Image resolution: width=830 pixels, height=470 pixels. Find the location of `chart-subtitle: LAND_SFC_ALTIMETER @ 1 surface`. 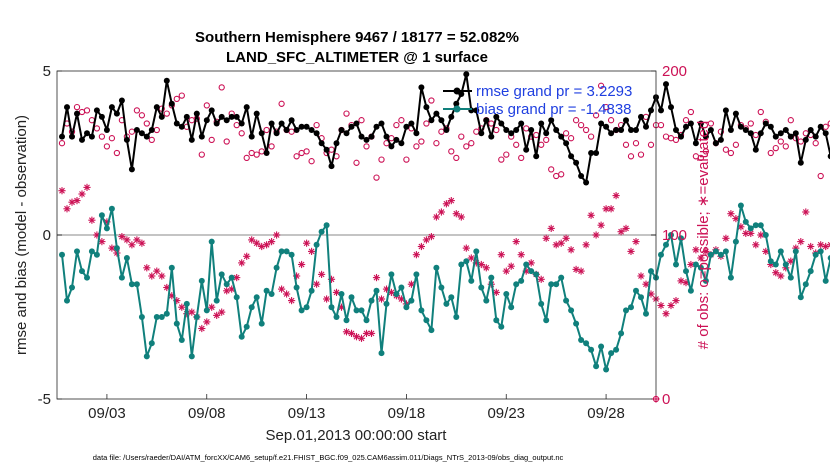

chart-subtitle: LAND_SFC_ALTIMETER @ 1 surface is located at coordinates (357, 57).